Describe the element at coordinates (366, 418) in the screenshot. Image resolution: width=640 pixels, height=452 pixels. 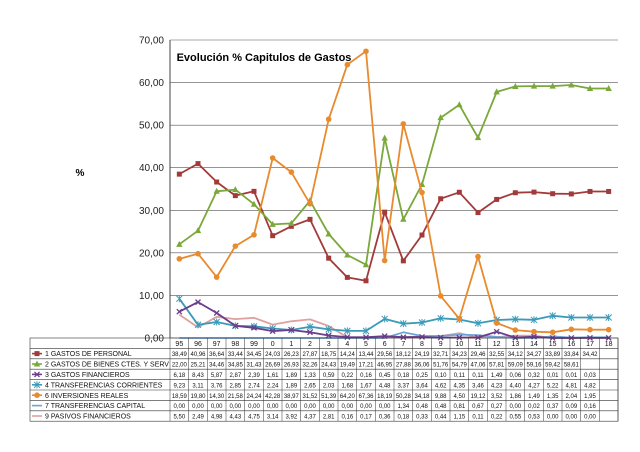
I see `data-label: 0,17` at that location.